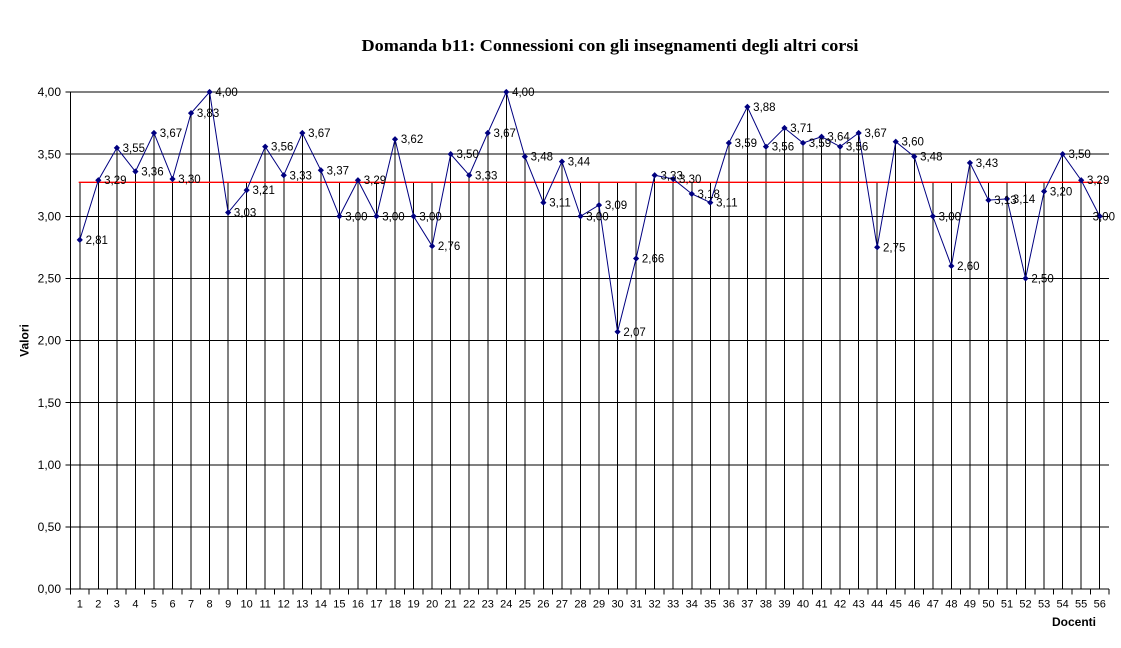  I want to click on svg-text: 6, so click(172, 605).